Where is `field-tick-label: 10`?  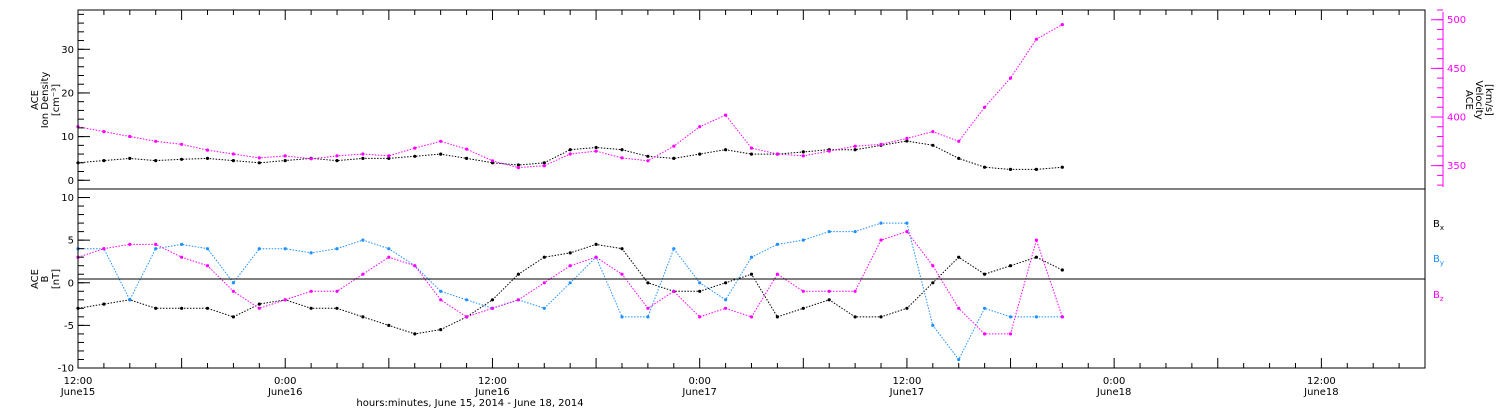 field-tick-label: 10 is located at coordinates (67, 198).